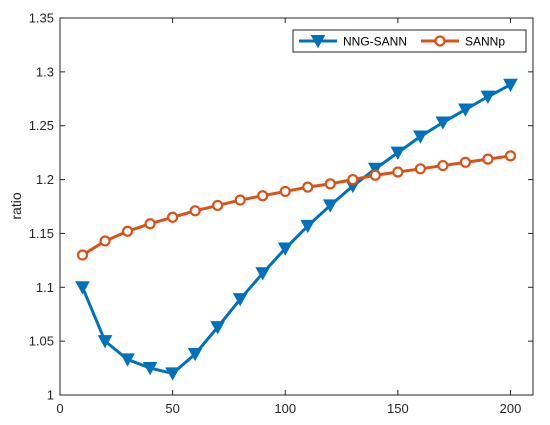 Image resolution: width=550 pixels, height=425 pixels. I want to click on y-tick-label: 1.3, so click(45, 71).